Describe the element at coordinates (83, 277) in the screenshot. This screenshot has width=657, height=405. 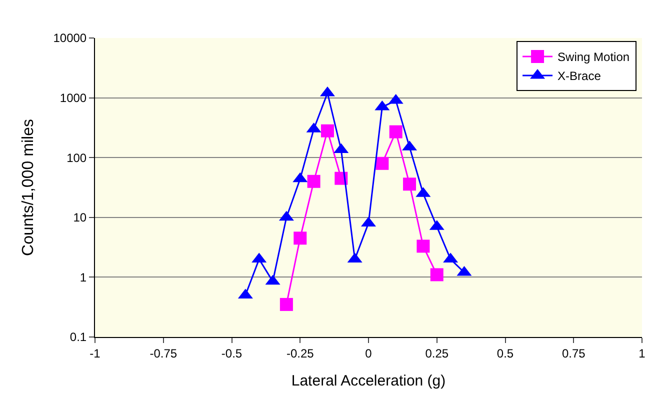
I see `y-tick-label: 1` at that location.